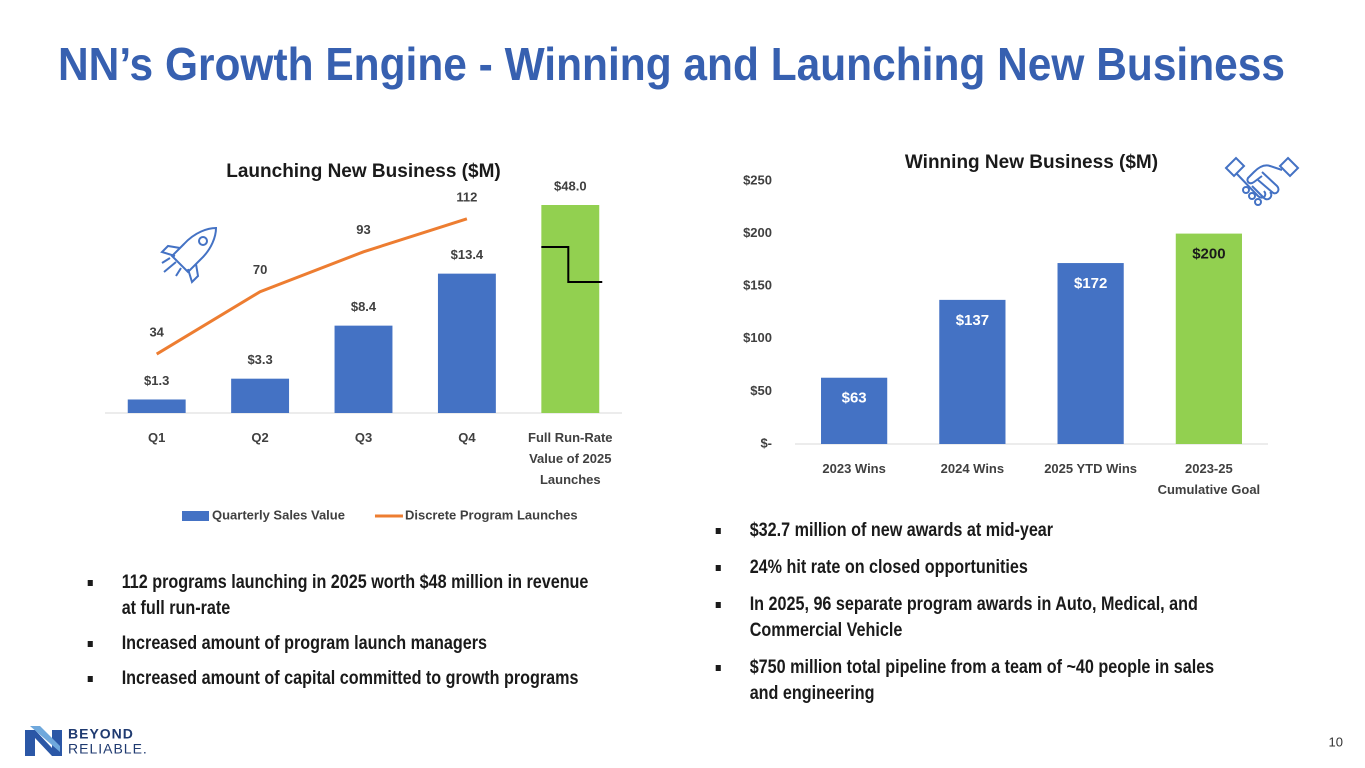 Image resolution: width=1365 pixels, height=768 pixels. What do you see at coordinates (363, 171) in the screenshot?
I see `chart-title: Launching New Business ($M)` at bounding box center [363, 171].